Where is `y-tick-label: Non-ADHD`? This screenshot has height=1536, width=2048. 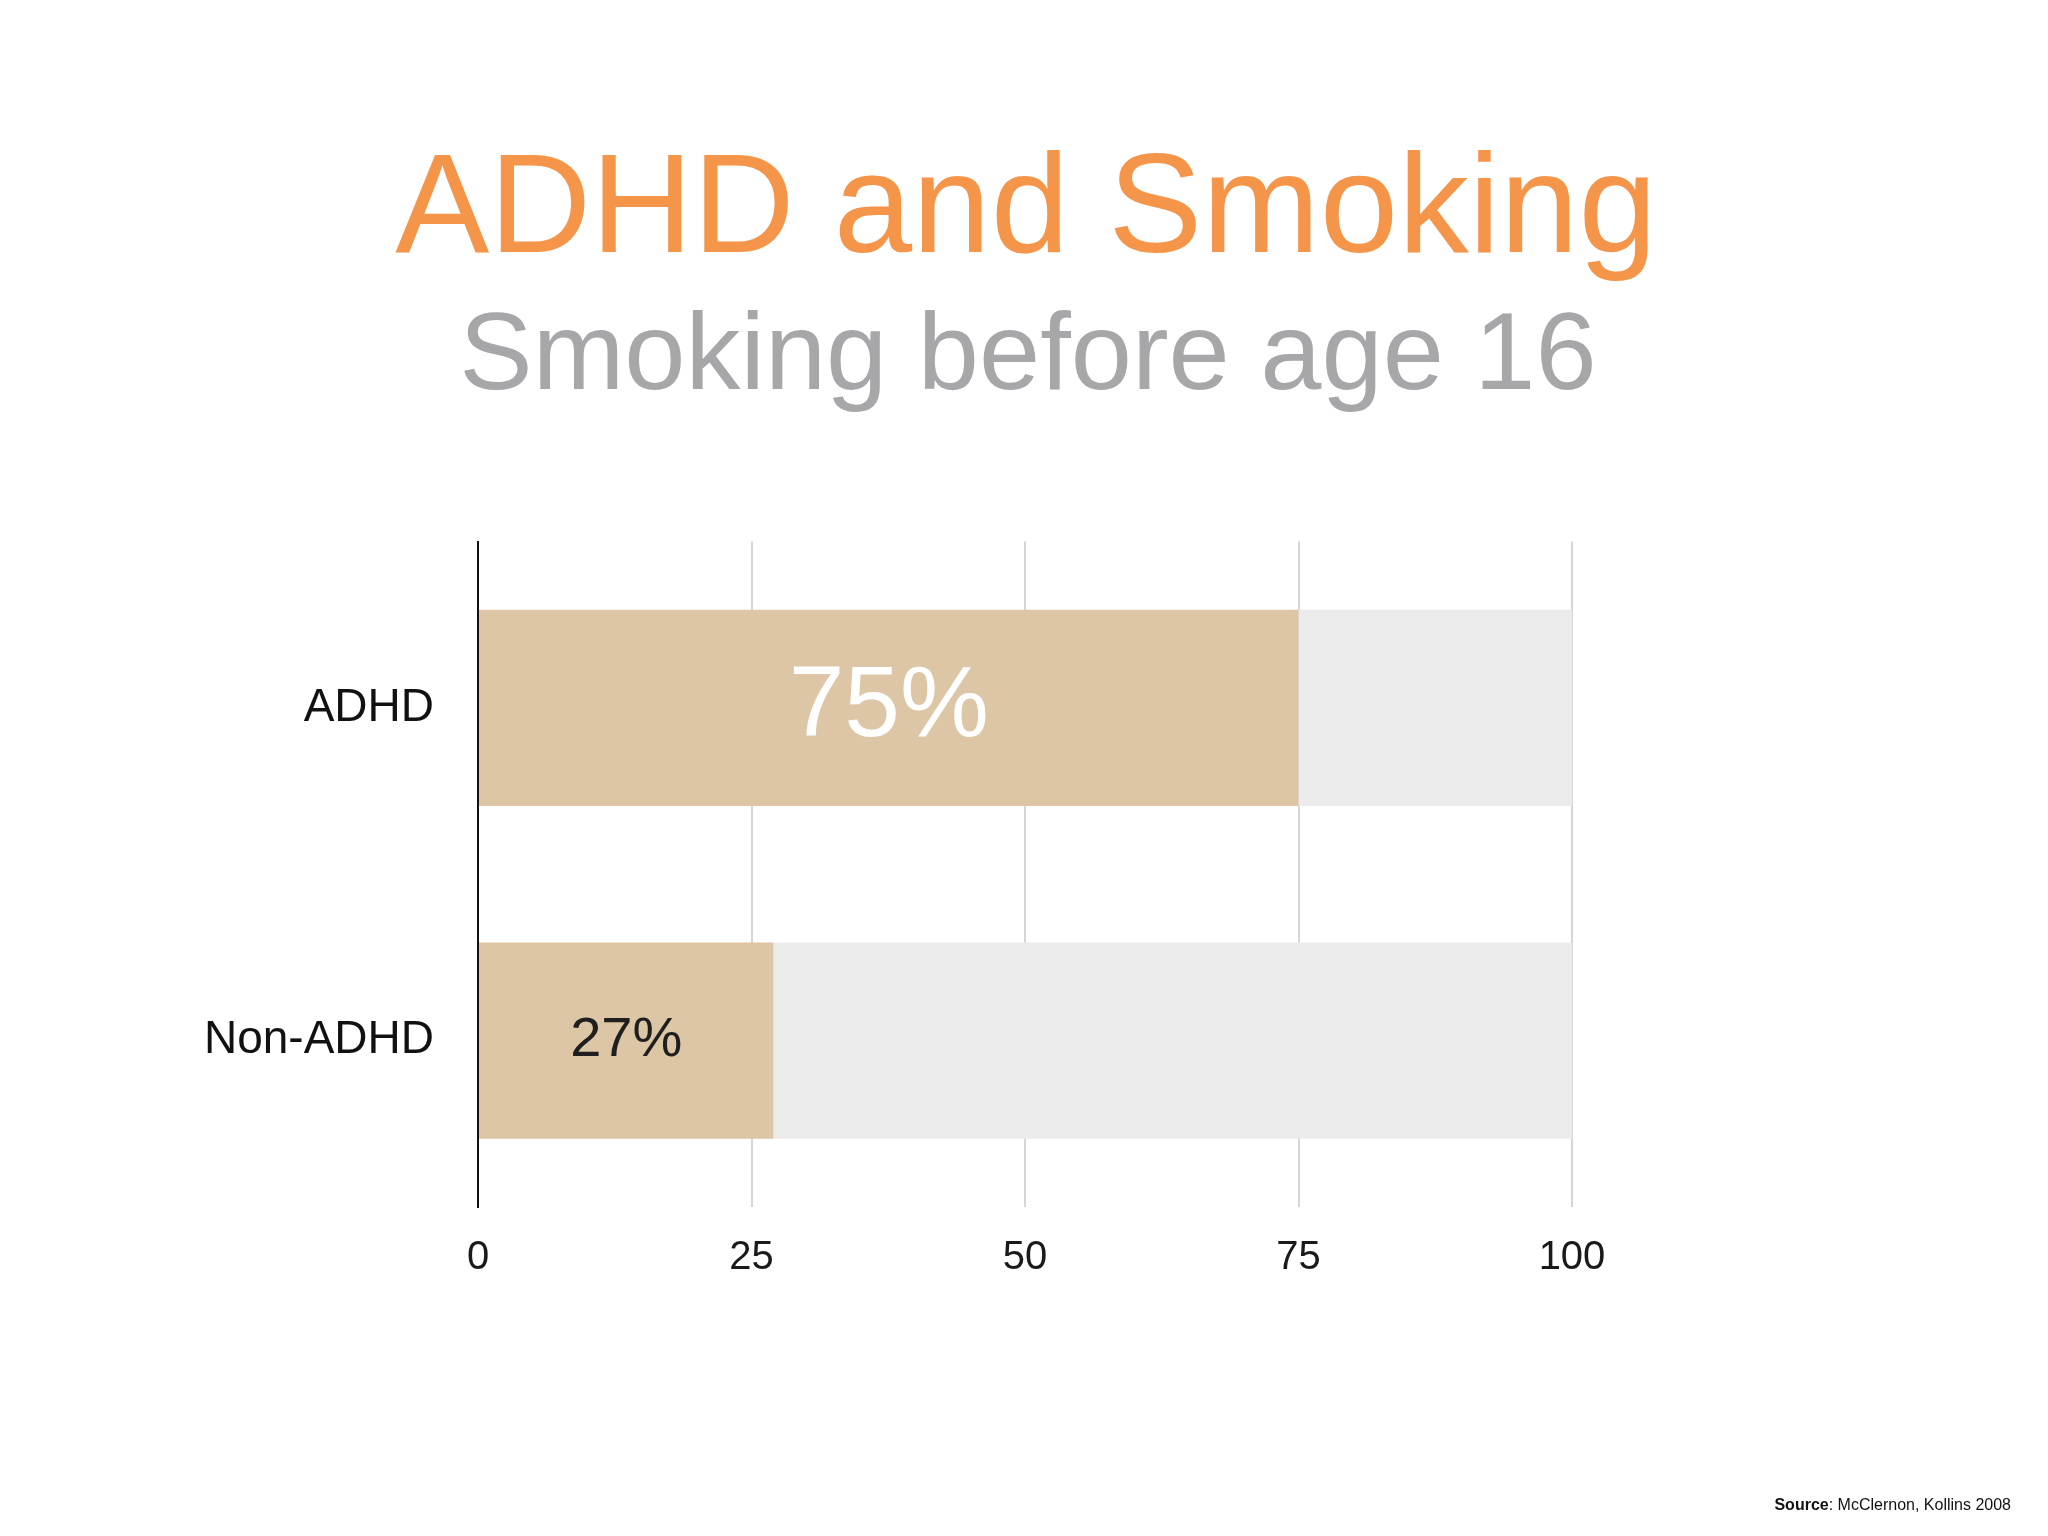 y-tick-label: Non-ADHD is located at coordinates (318, 1037).